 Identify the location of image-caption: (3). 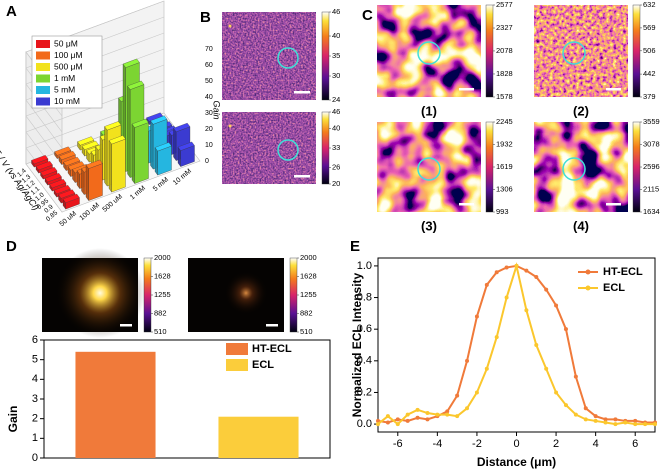
(429, 225).